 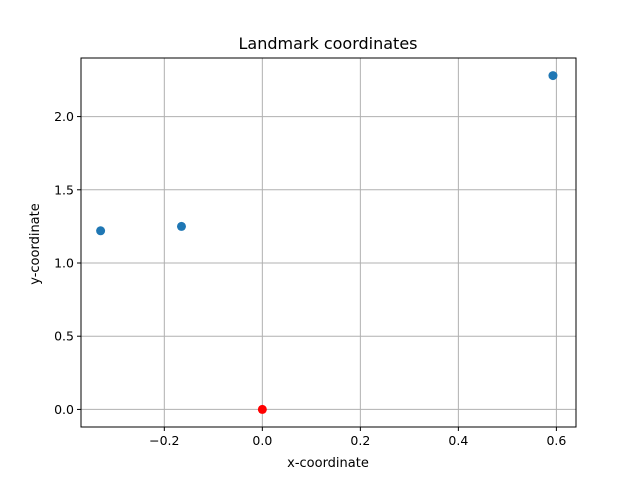 I want to click on y-axis-ticks: 0.0 0.5 1.0 1.5 2.0, so click(x=67, y=263).